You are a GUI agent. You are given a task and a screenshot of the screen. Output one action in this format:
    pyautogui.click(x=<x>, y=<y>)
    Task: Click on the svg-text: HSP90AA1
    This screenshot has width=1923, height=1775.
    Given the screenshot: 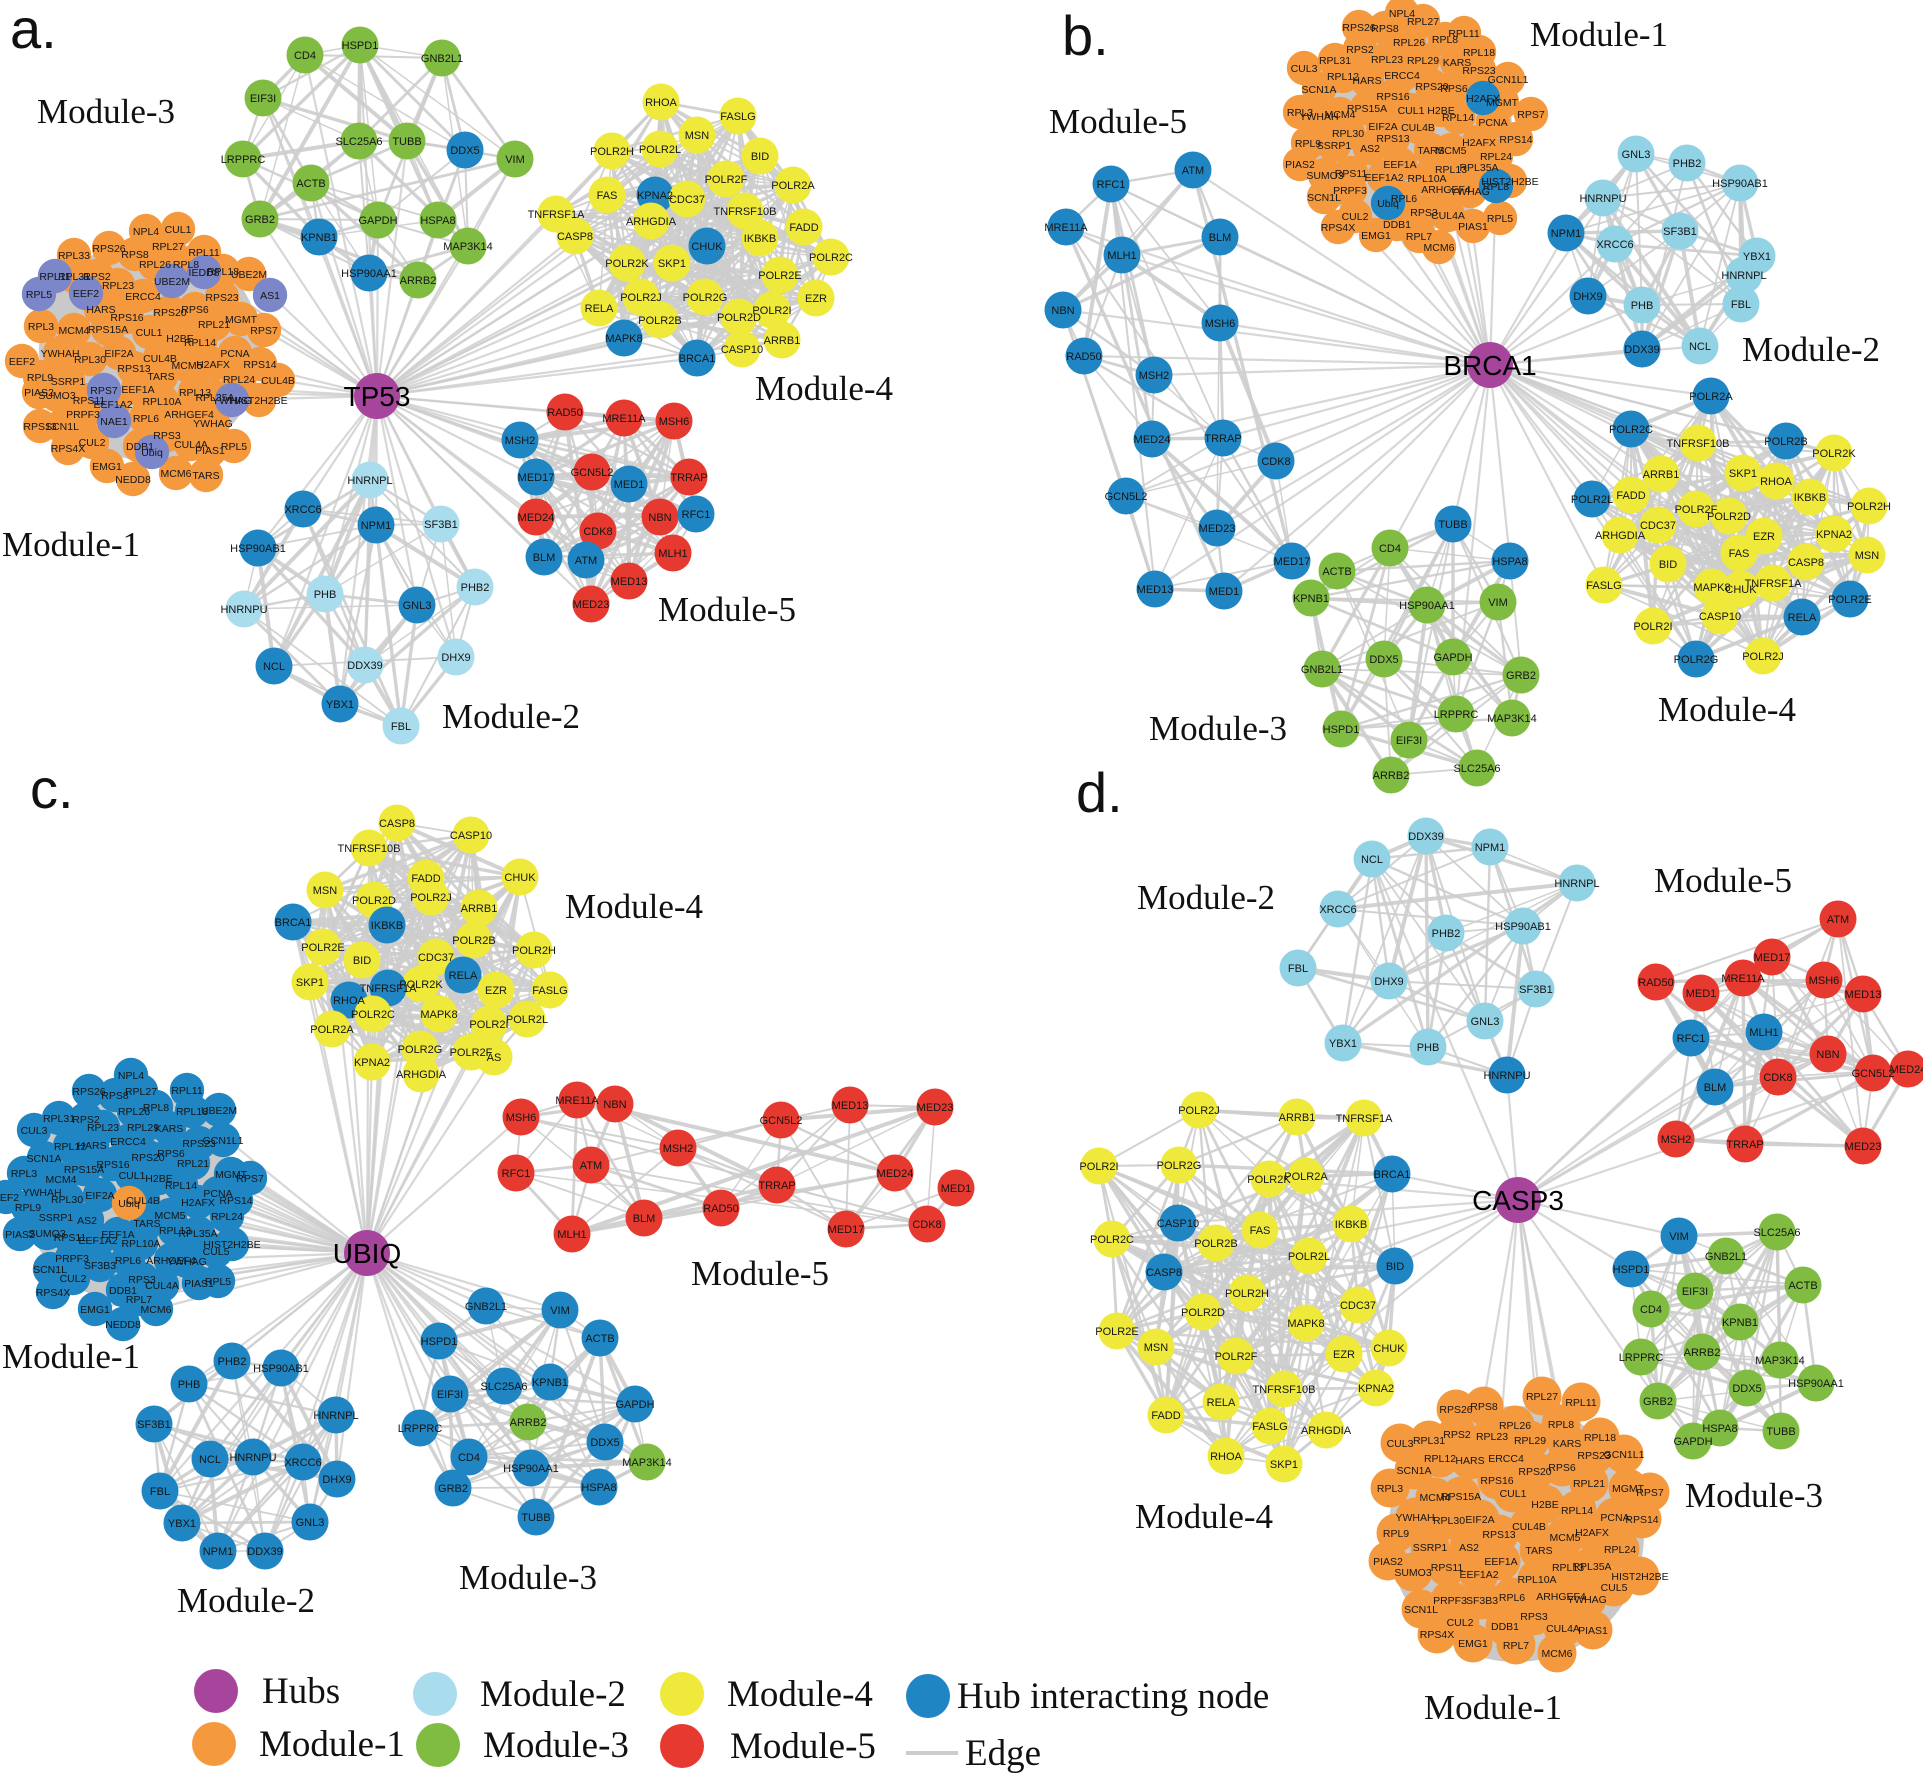 What is the action you would take?
    pyautogui.click(x=1816, y=1384)
    